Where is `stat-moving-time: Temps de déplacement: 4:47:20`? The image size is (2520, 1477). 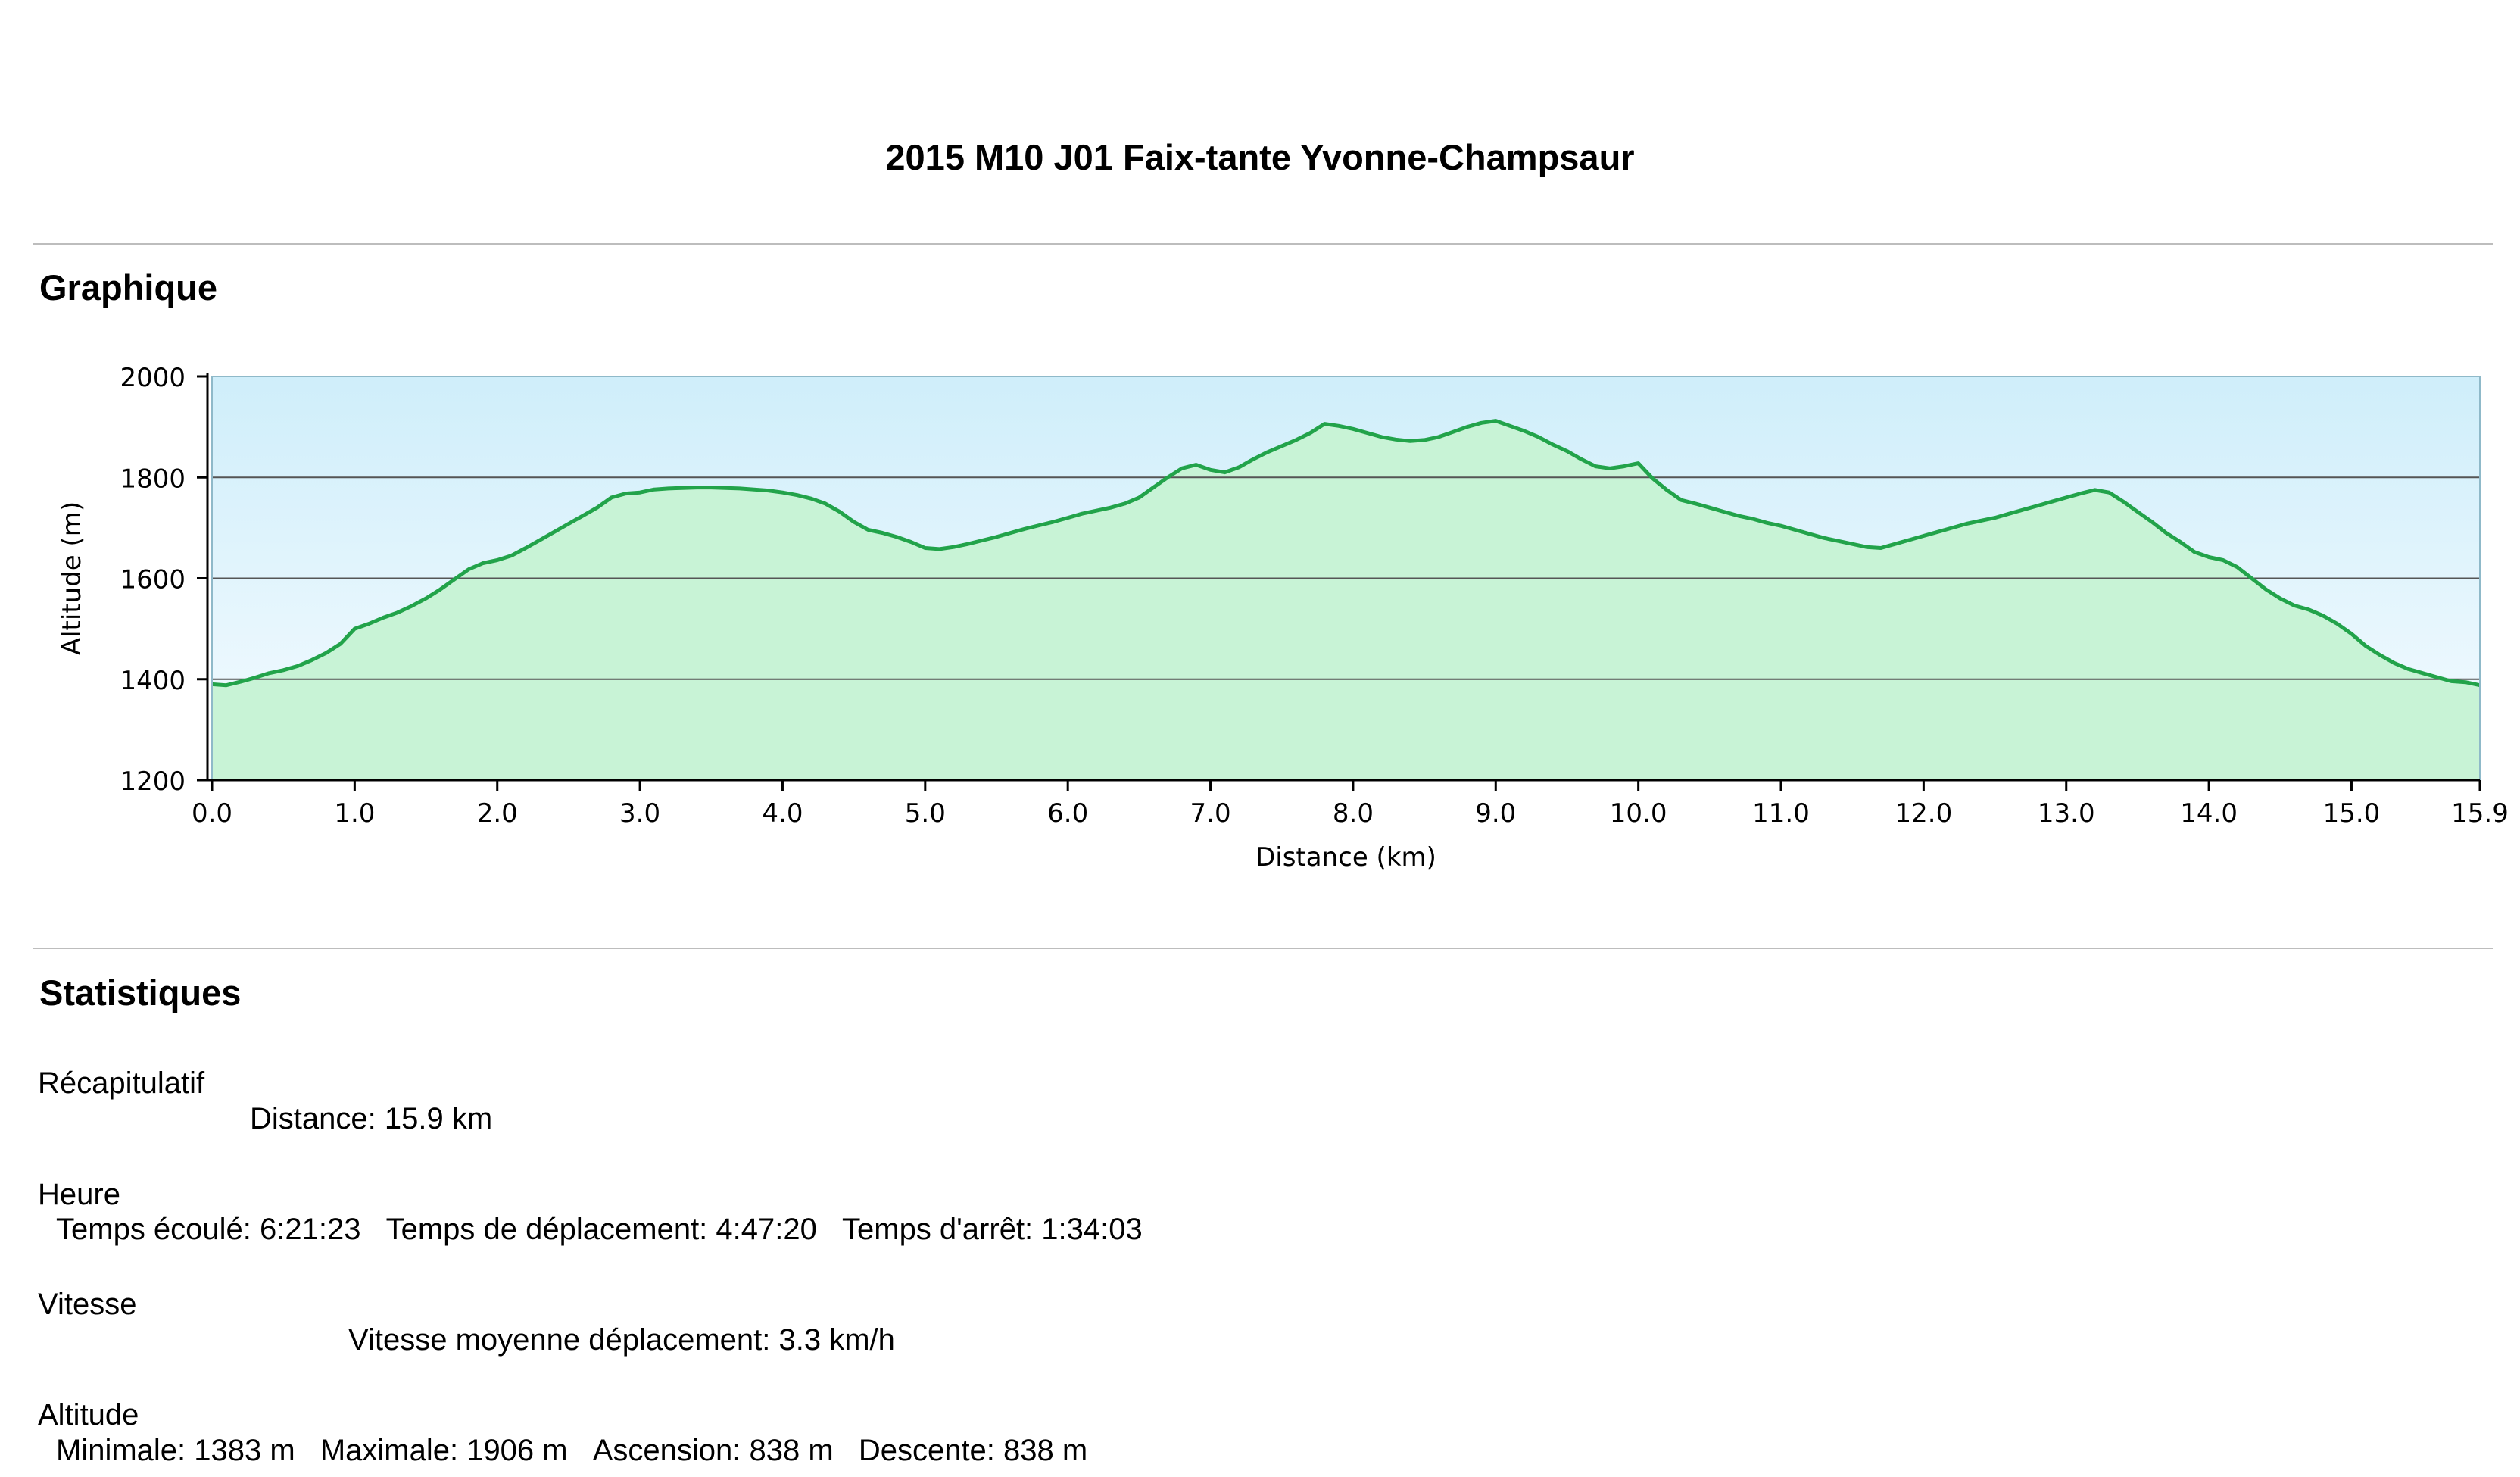 stat-moving-time: Temps de déplacement: 4:47:20 is located at coordinates (601, 1229).